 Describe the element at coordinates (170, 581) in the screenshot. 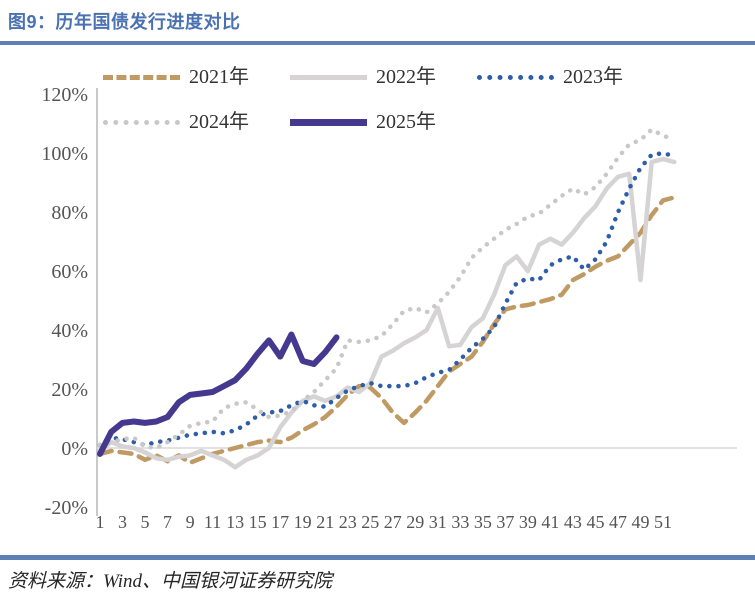

I see `source-note: 资料来源：Wind、中国银河证券研究院` at that location.